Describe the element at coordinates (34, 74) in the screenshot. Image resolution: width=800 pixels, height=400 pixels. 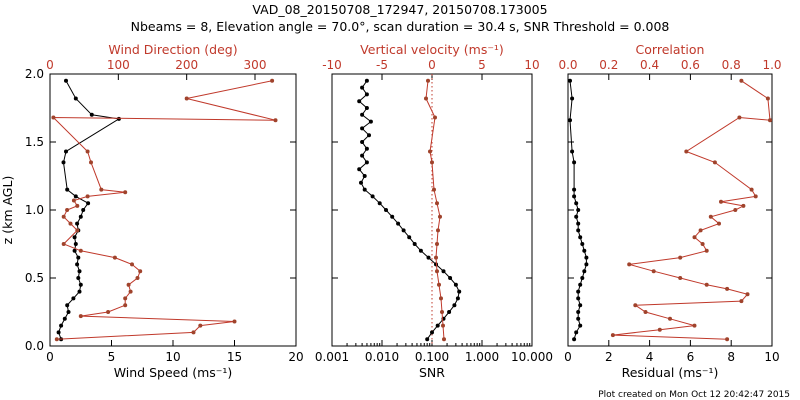
I see `y-tick-label: 2.0` at that location.